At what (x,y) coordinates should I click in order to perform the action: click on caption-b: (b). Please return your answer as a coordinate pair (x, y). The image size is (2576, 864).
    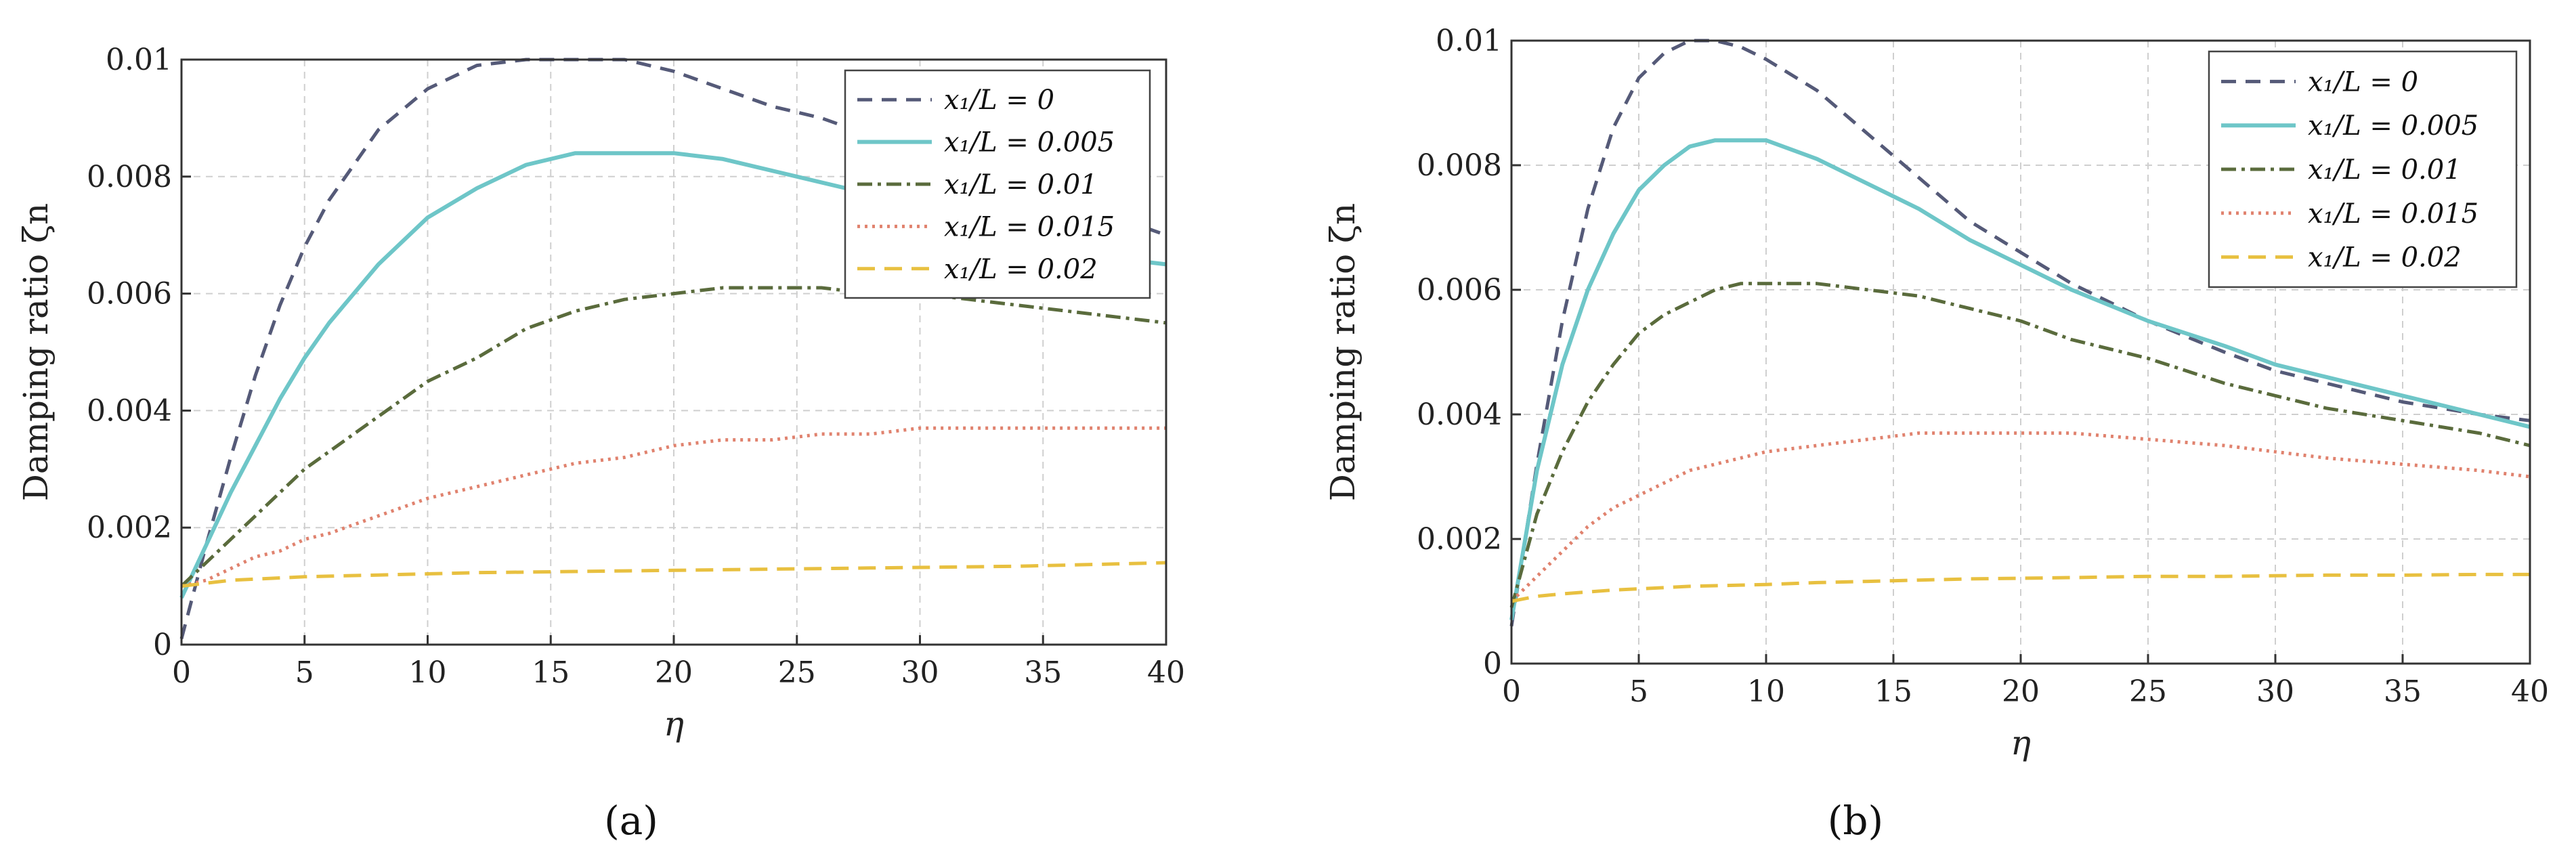
    Looking at the image, I should click on (1855, 821).